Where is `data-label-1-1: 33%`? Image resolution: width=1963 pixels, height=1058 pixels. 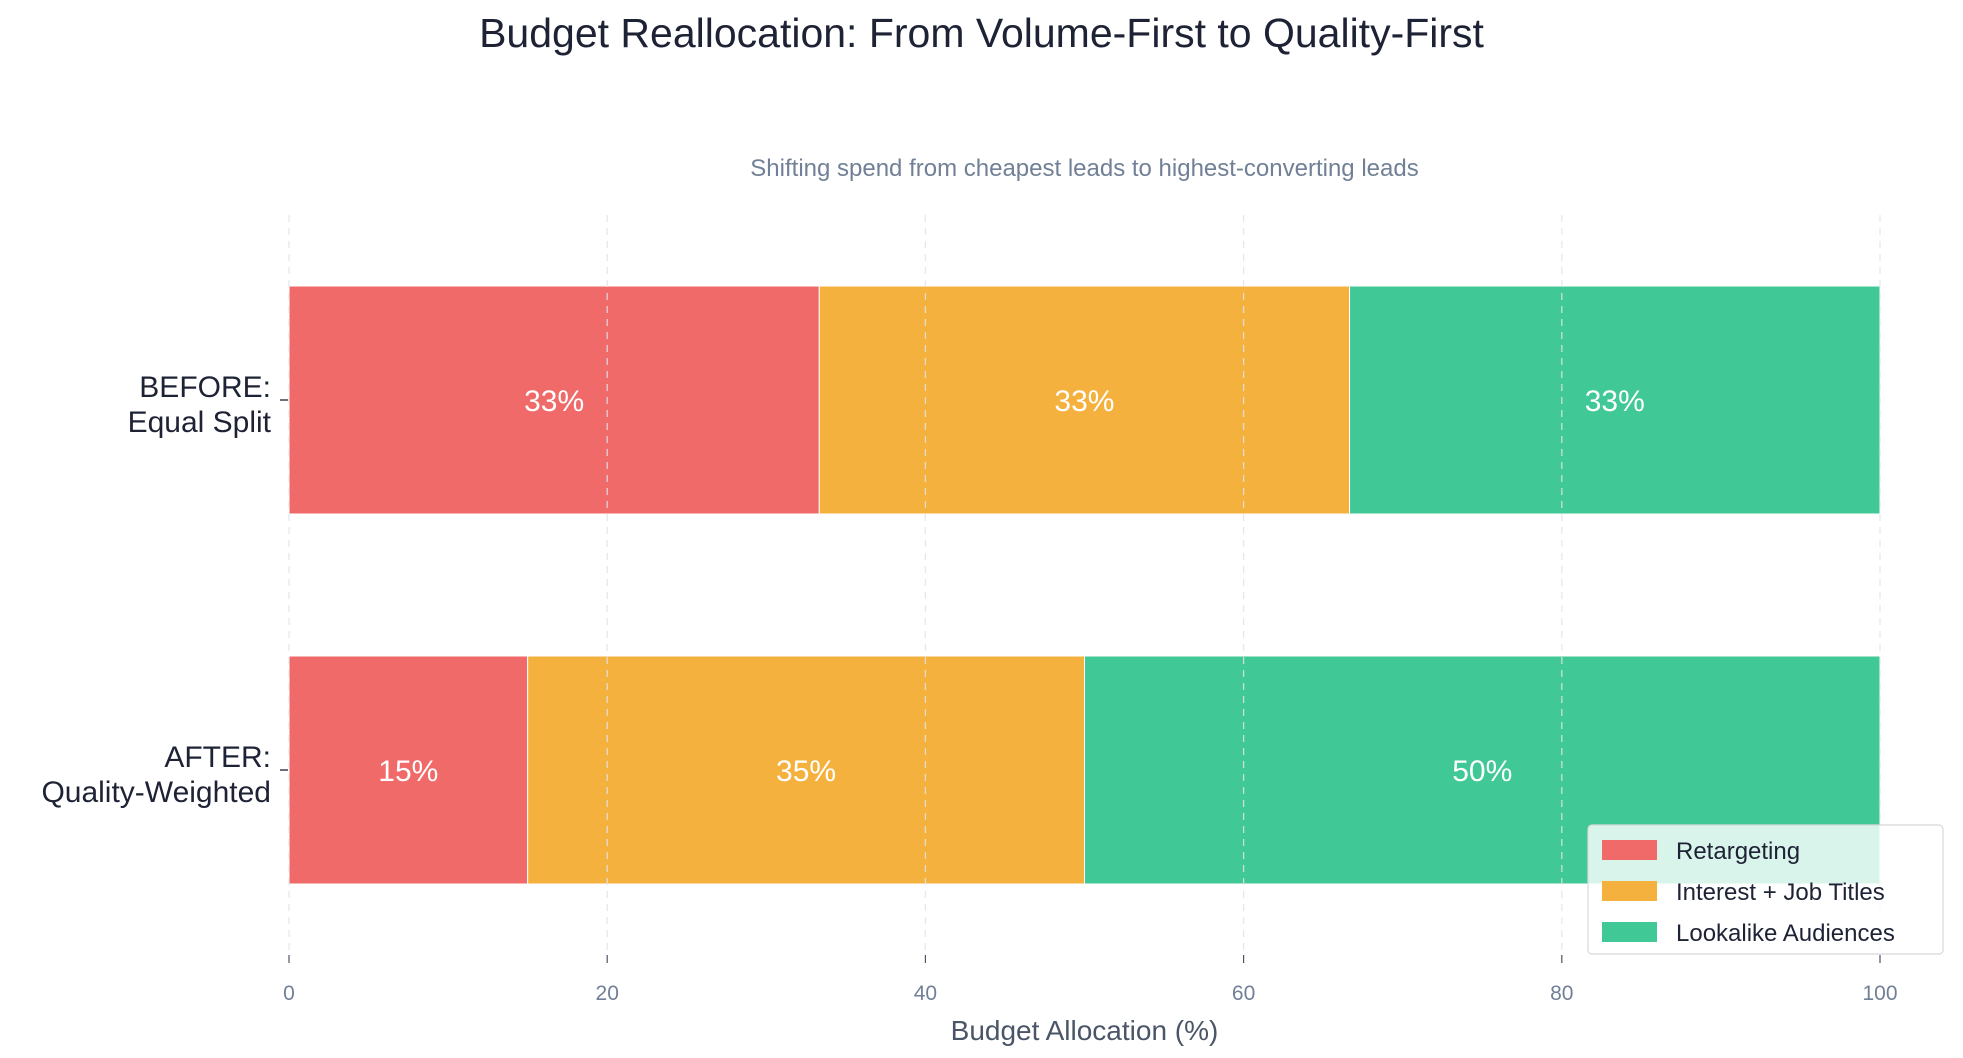
data-label-1-1: 33% is located at coordinates (554, 401).